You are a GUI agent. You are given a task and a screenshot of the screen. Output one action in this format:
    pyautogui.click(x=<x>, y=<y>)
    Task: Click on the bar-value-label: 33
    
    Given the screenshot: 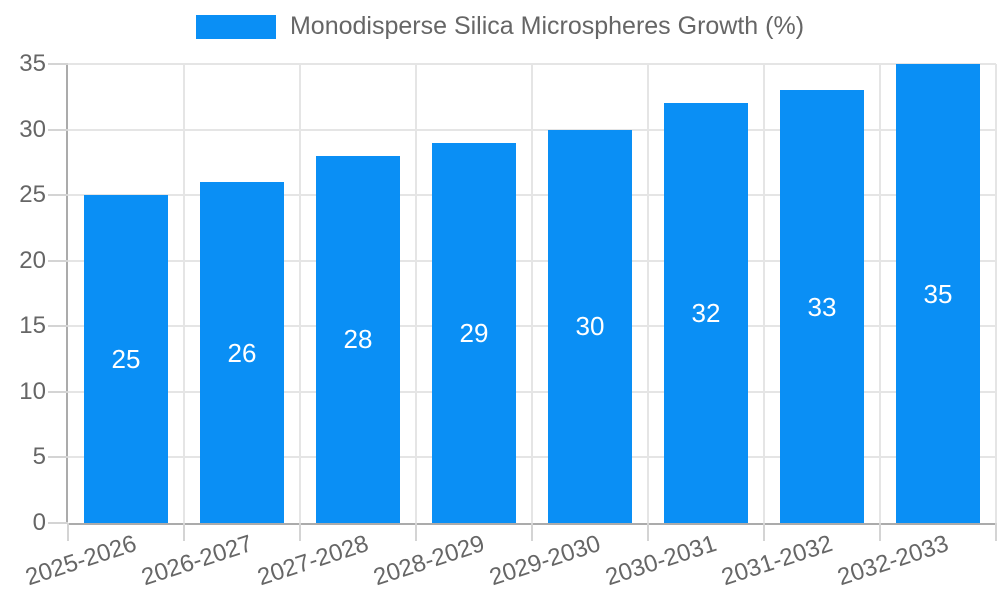 What is the action you would take?
    pyautogui.click(x=822, y=306)
    